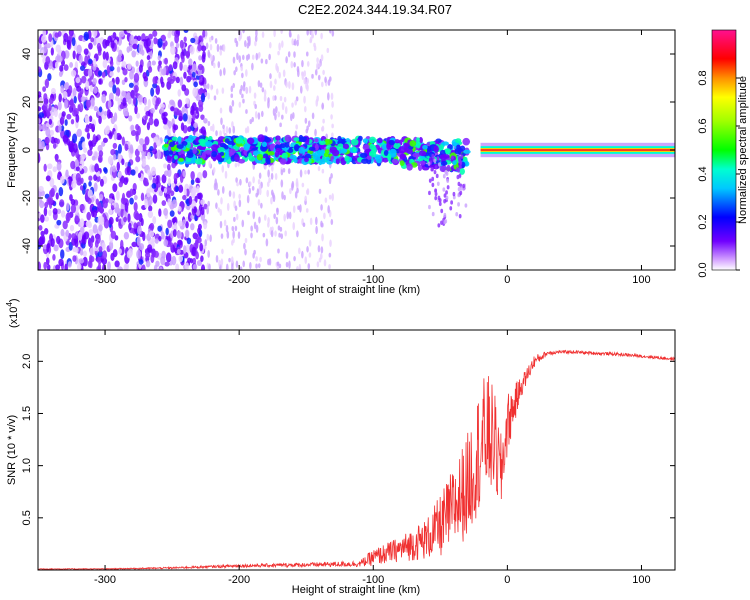 This screenshot has height=600, width=750. I want to click on tone-peak, so click(577, 150).